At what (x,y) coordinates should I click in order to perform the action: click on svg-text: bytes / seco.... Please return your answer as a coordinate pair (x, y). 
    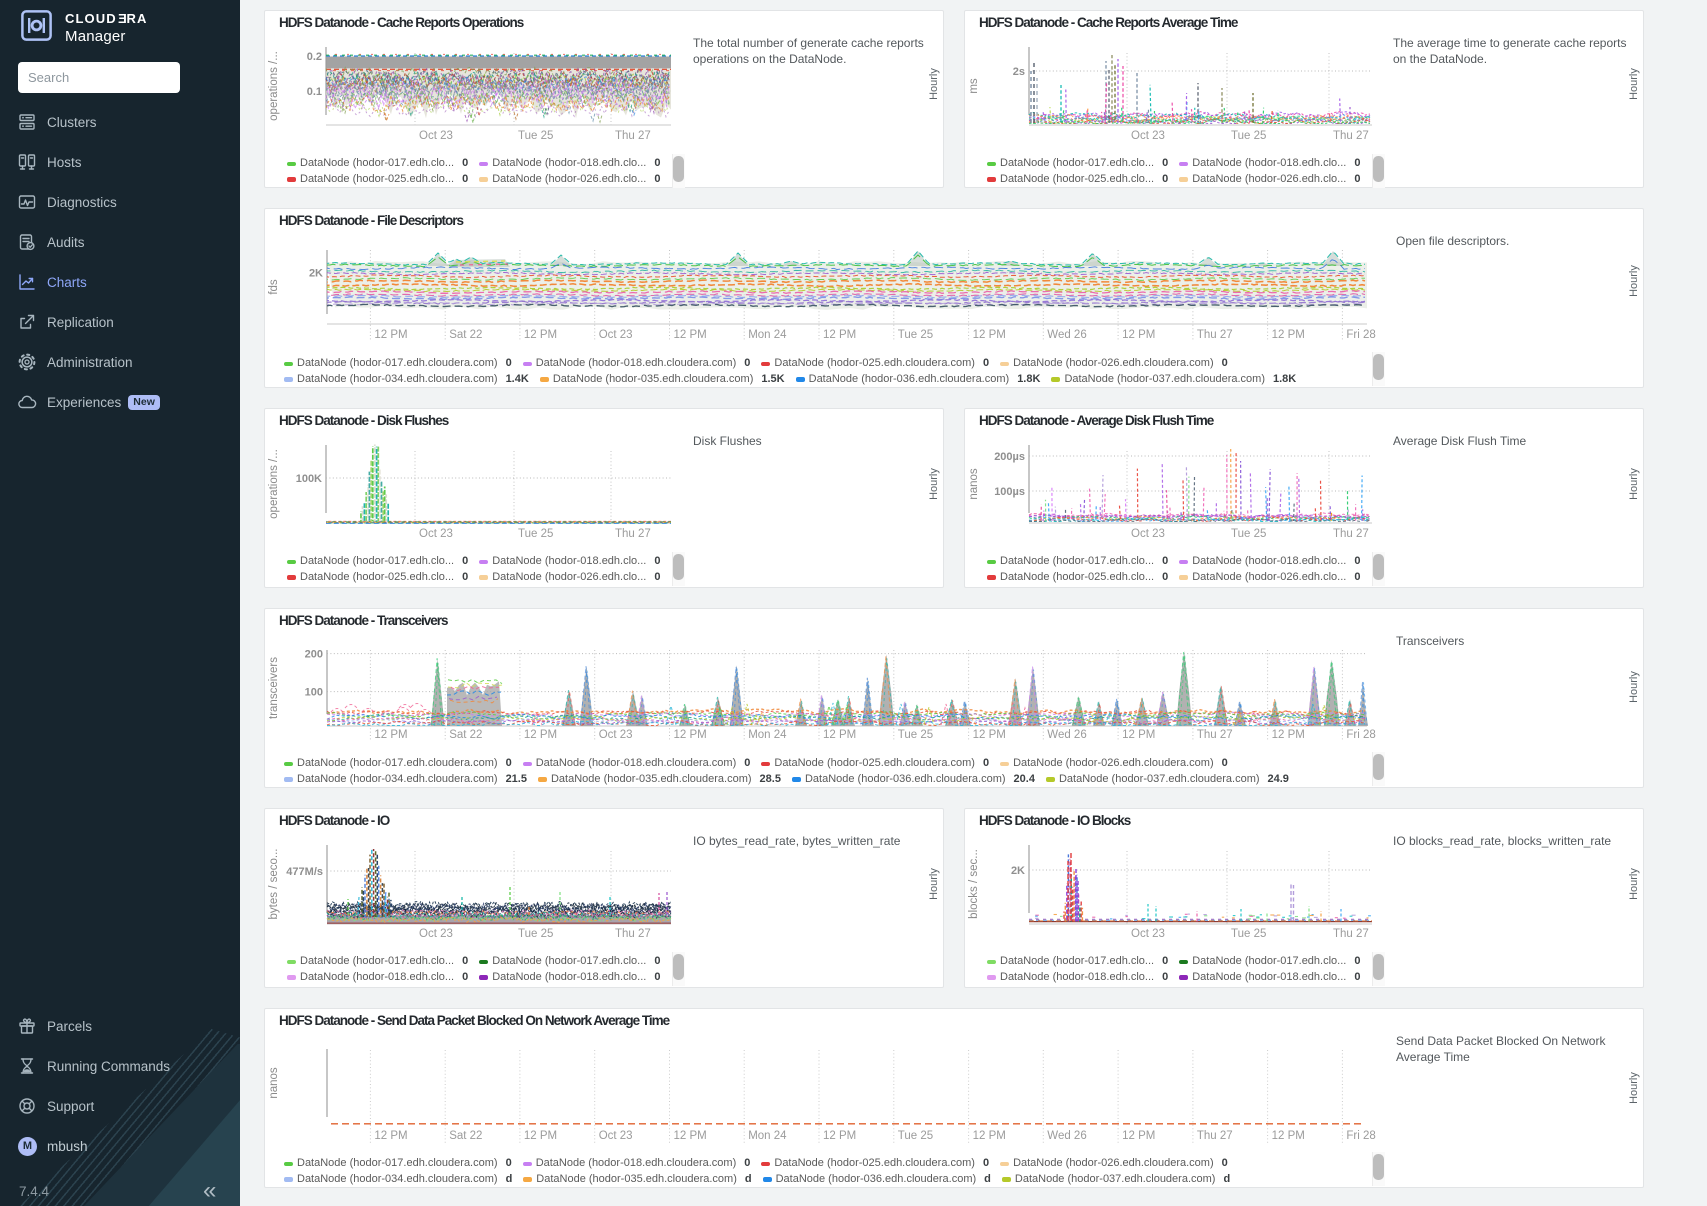
    Looking at the image, I should click on (274, 884).